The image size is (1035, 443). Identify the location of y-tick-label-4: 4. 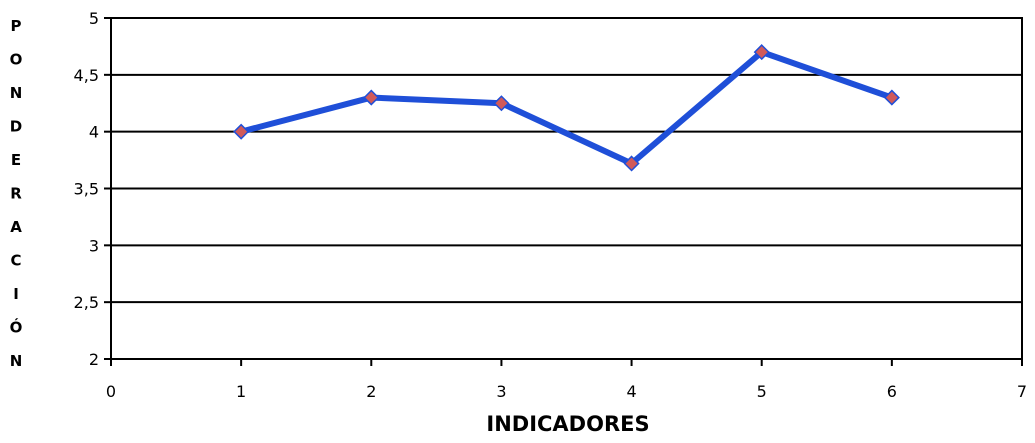
(94, 132).